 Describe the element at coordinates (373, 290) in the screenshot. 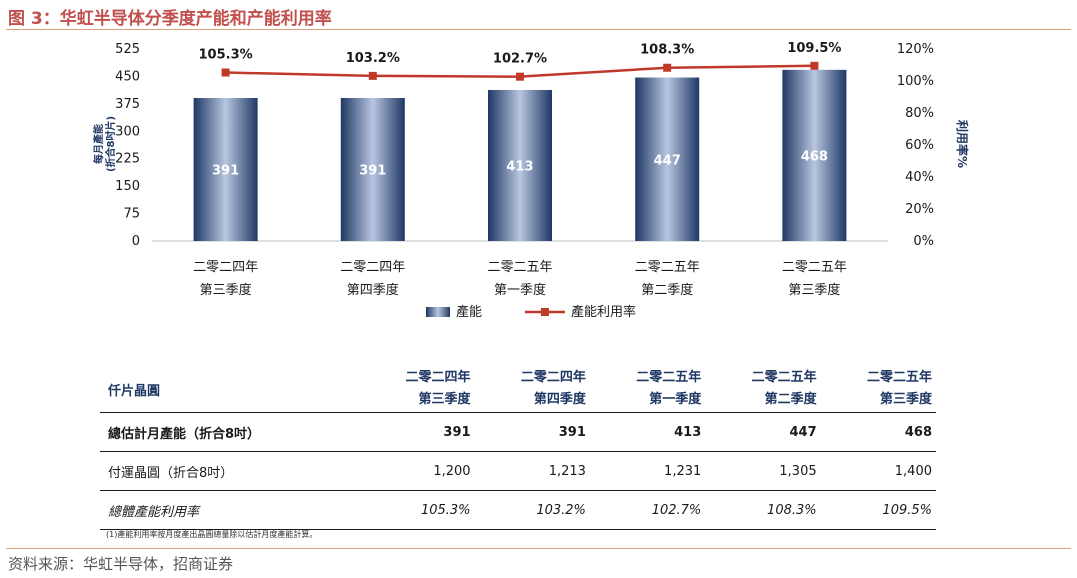

I see `x-tick-label: 第四季度` at that location.